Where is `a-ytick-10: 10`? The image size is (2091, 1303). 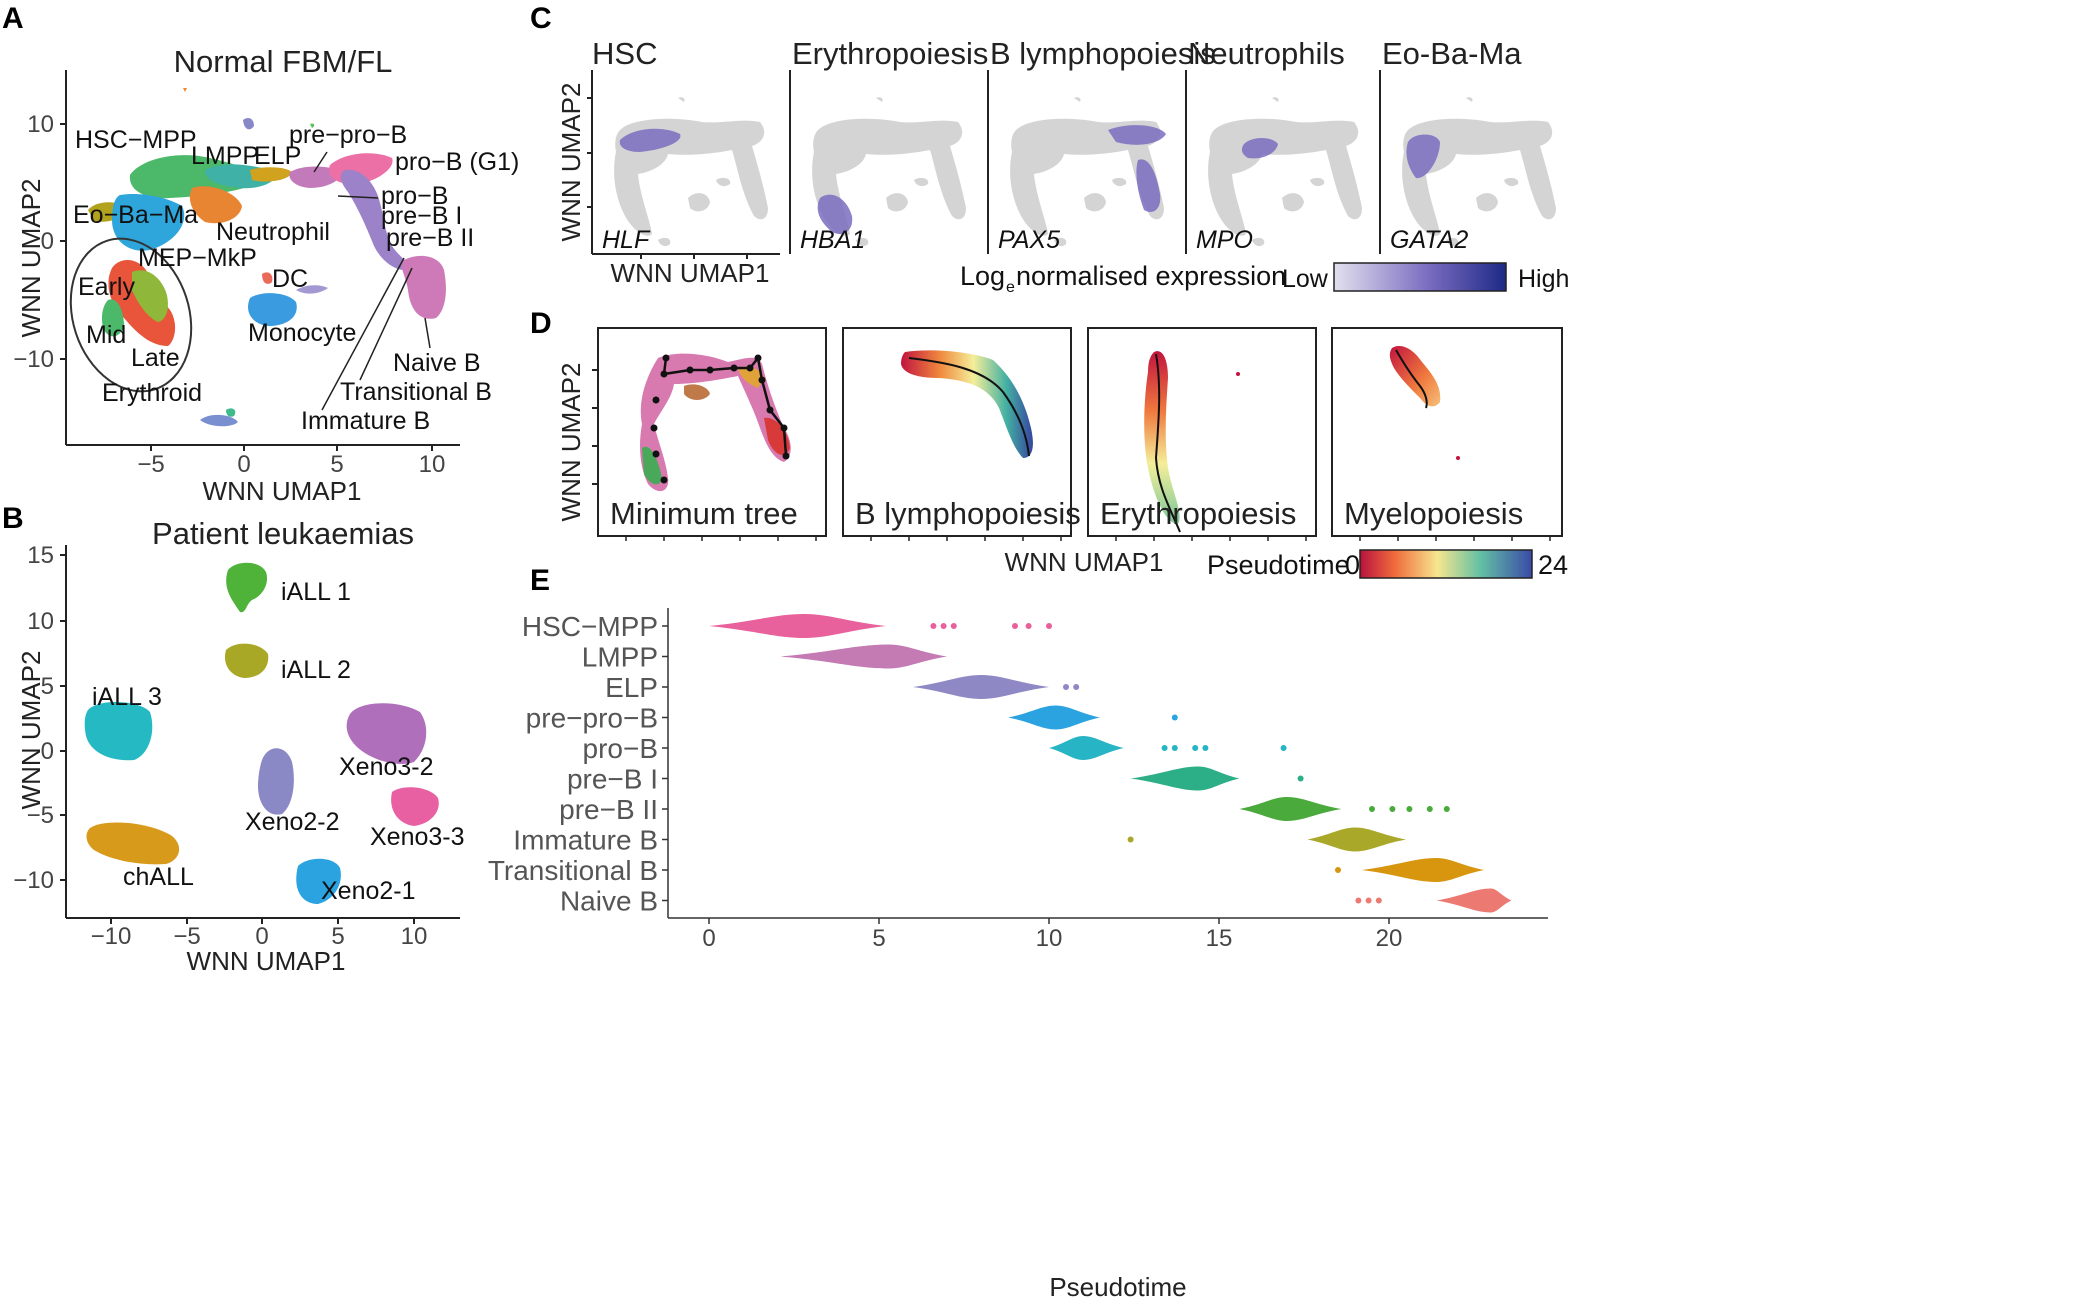
a-ytick-10: 10 is located at coordinates (40, 124).